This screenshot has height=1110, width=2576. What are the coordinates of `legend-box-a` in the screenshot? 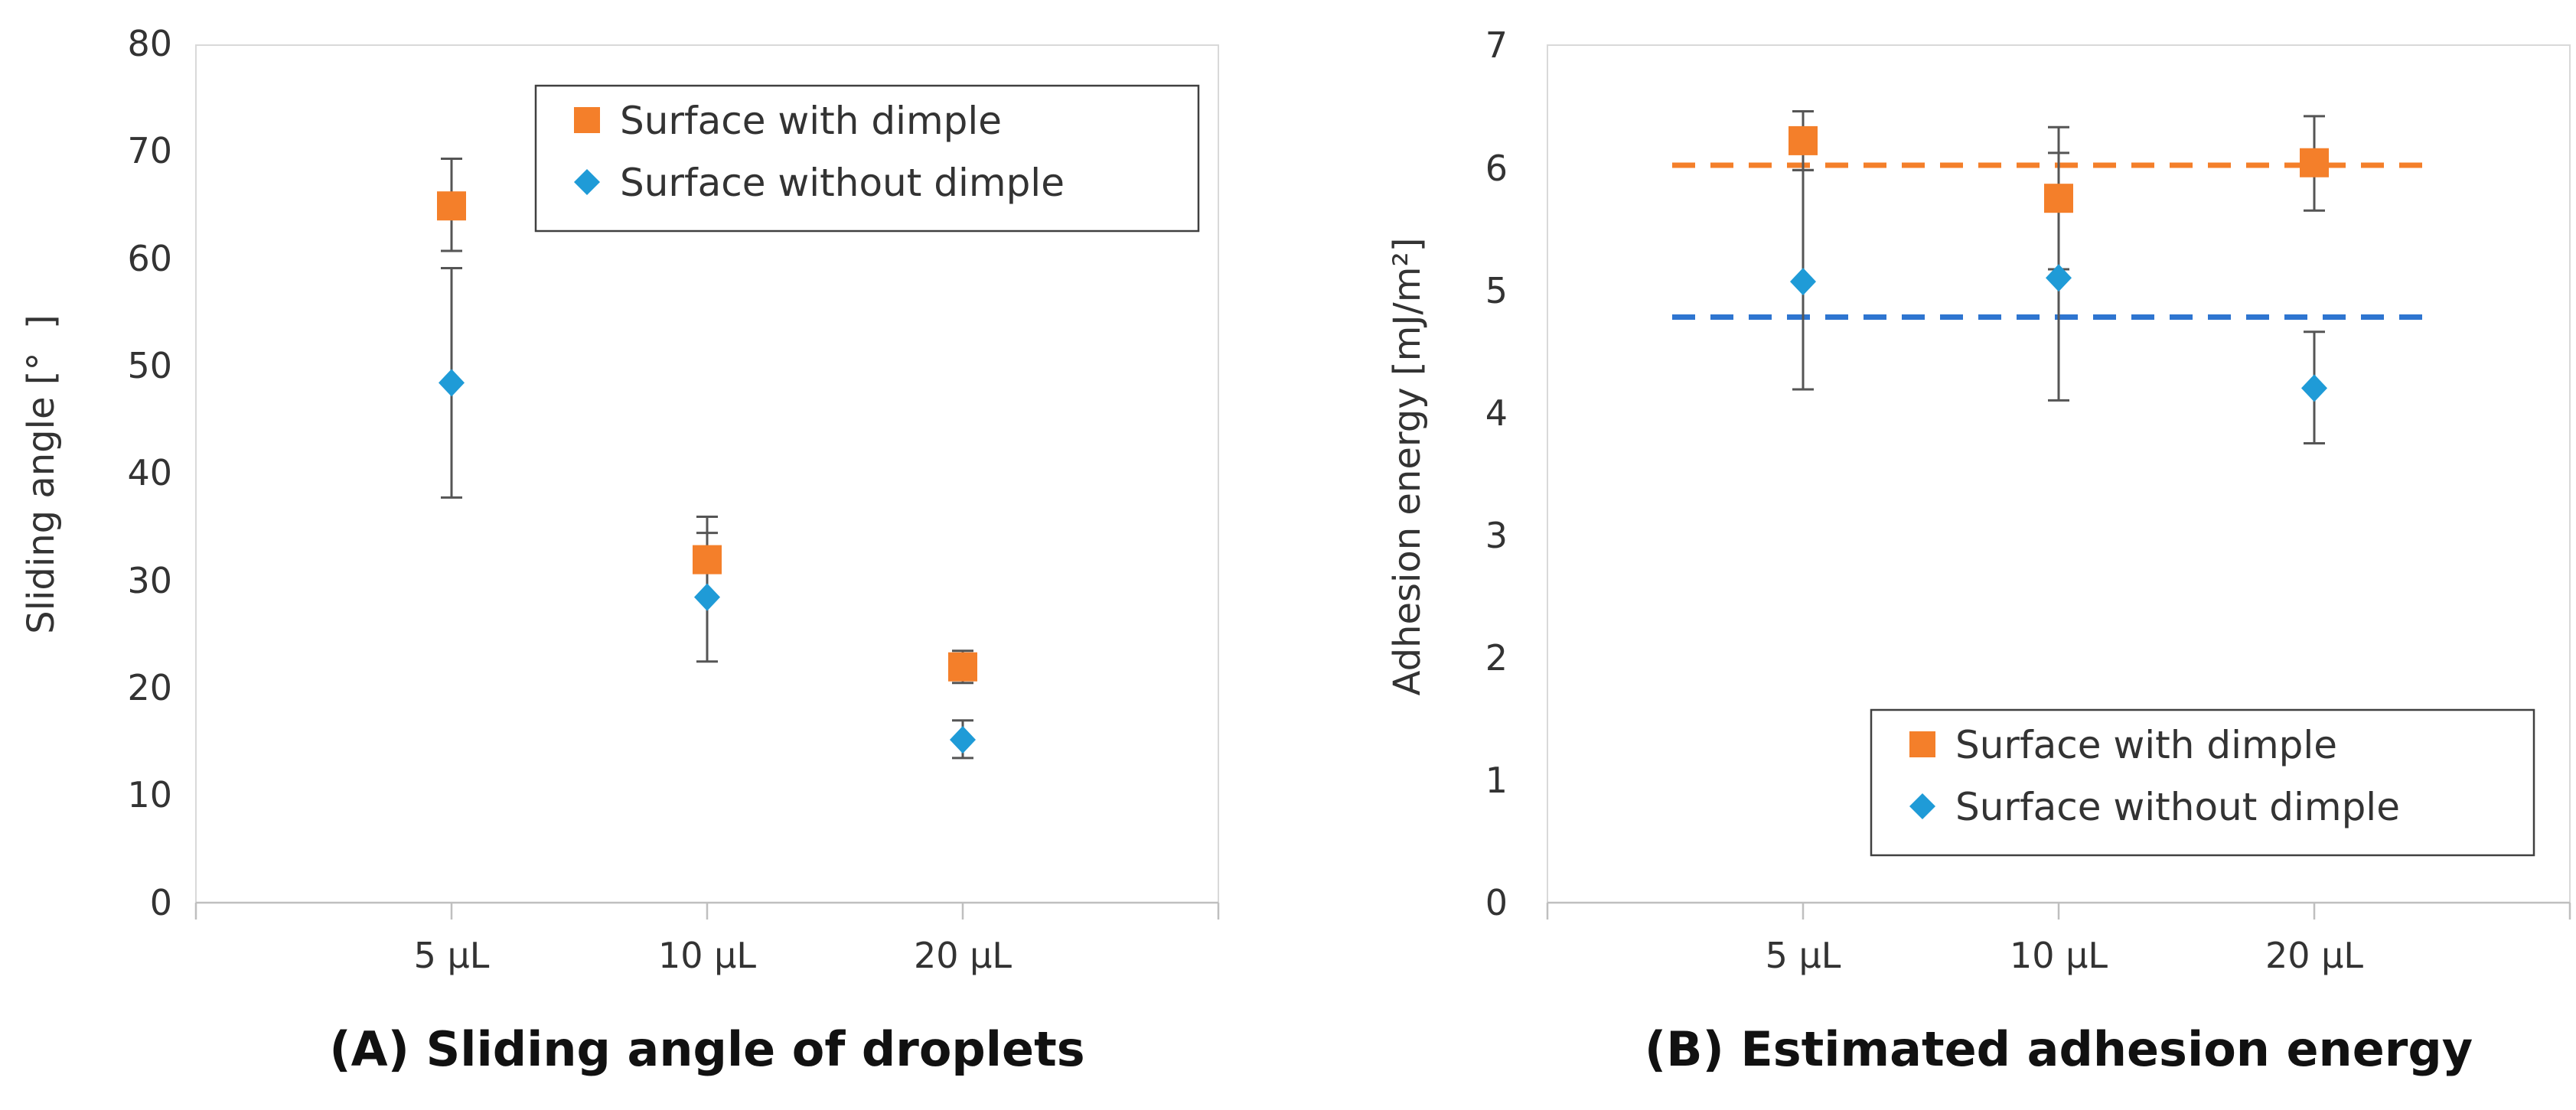 It's located at (867, 158).